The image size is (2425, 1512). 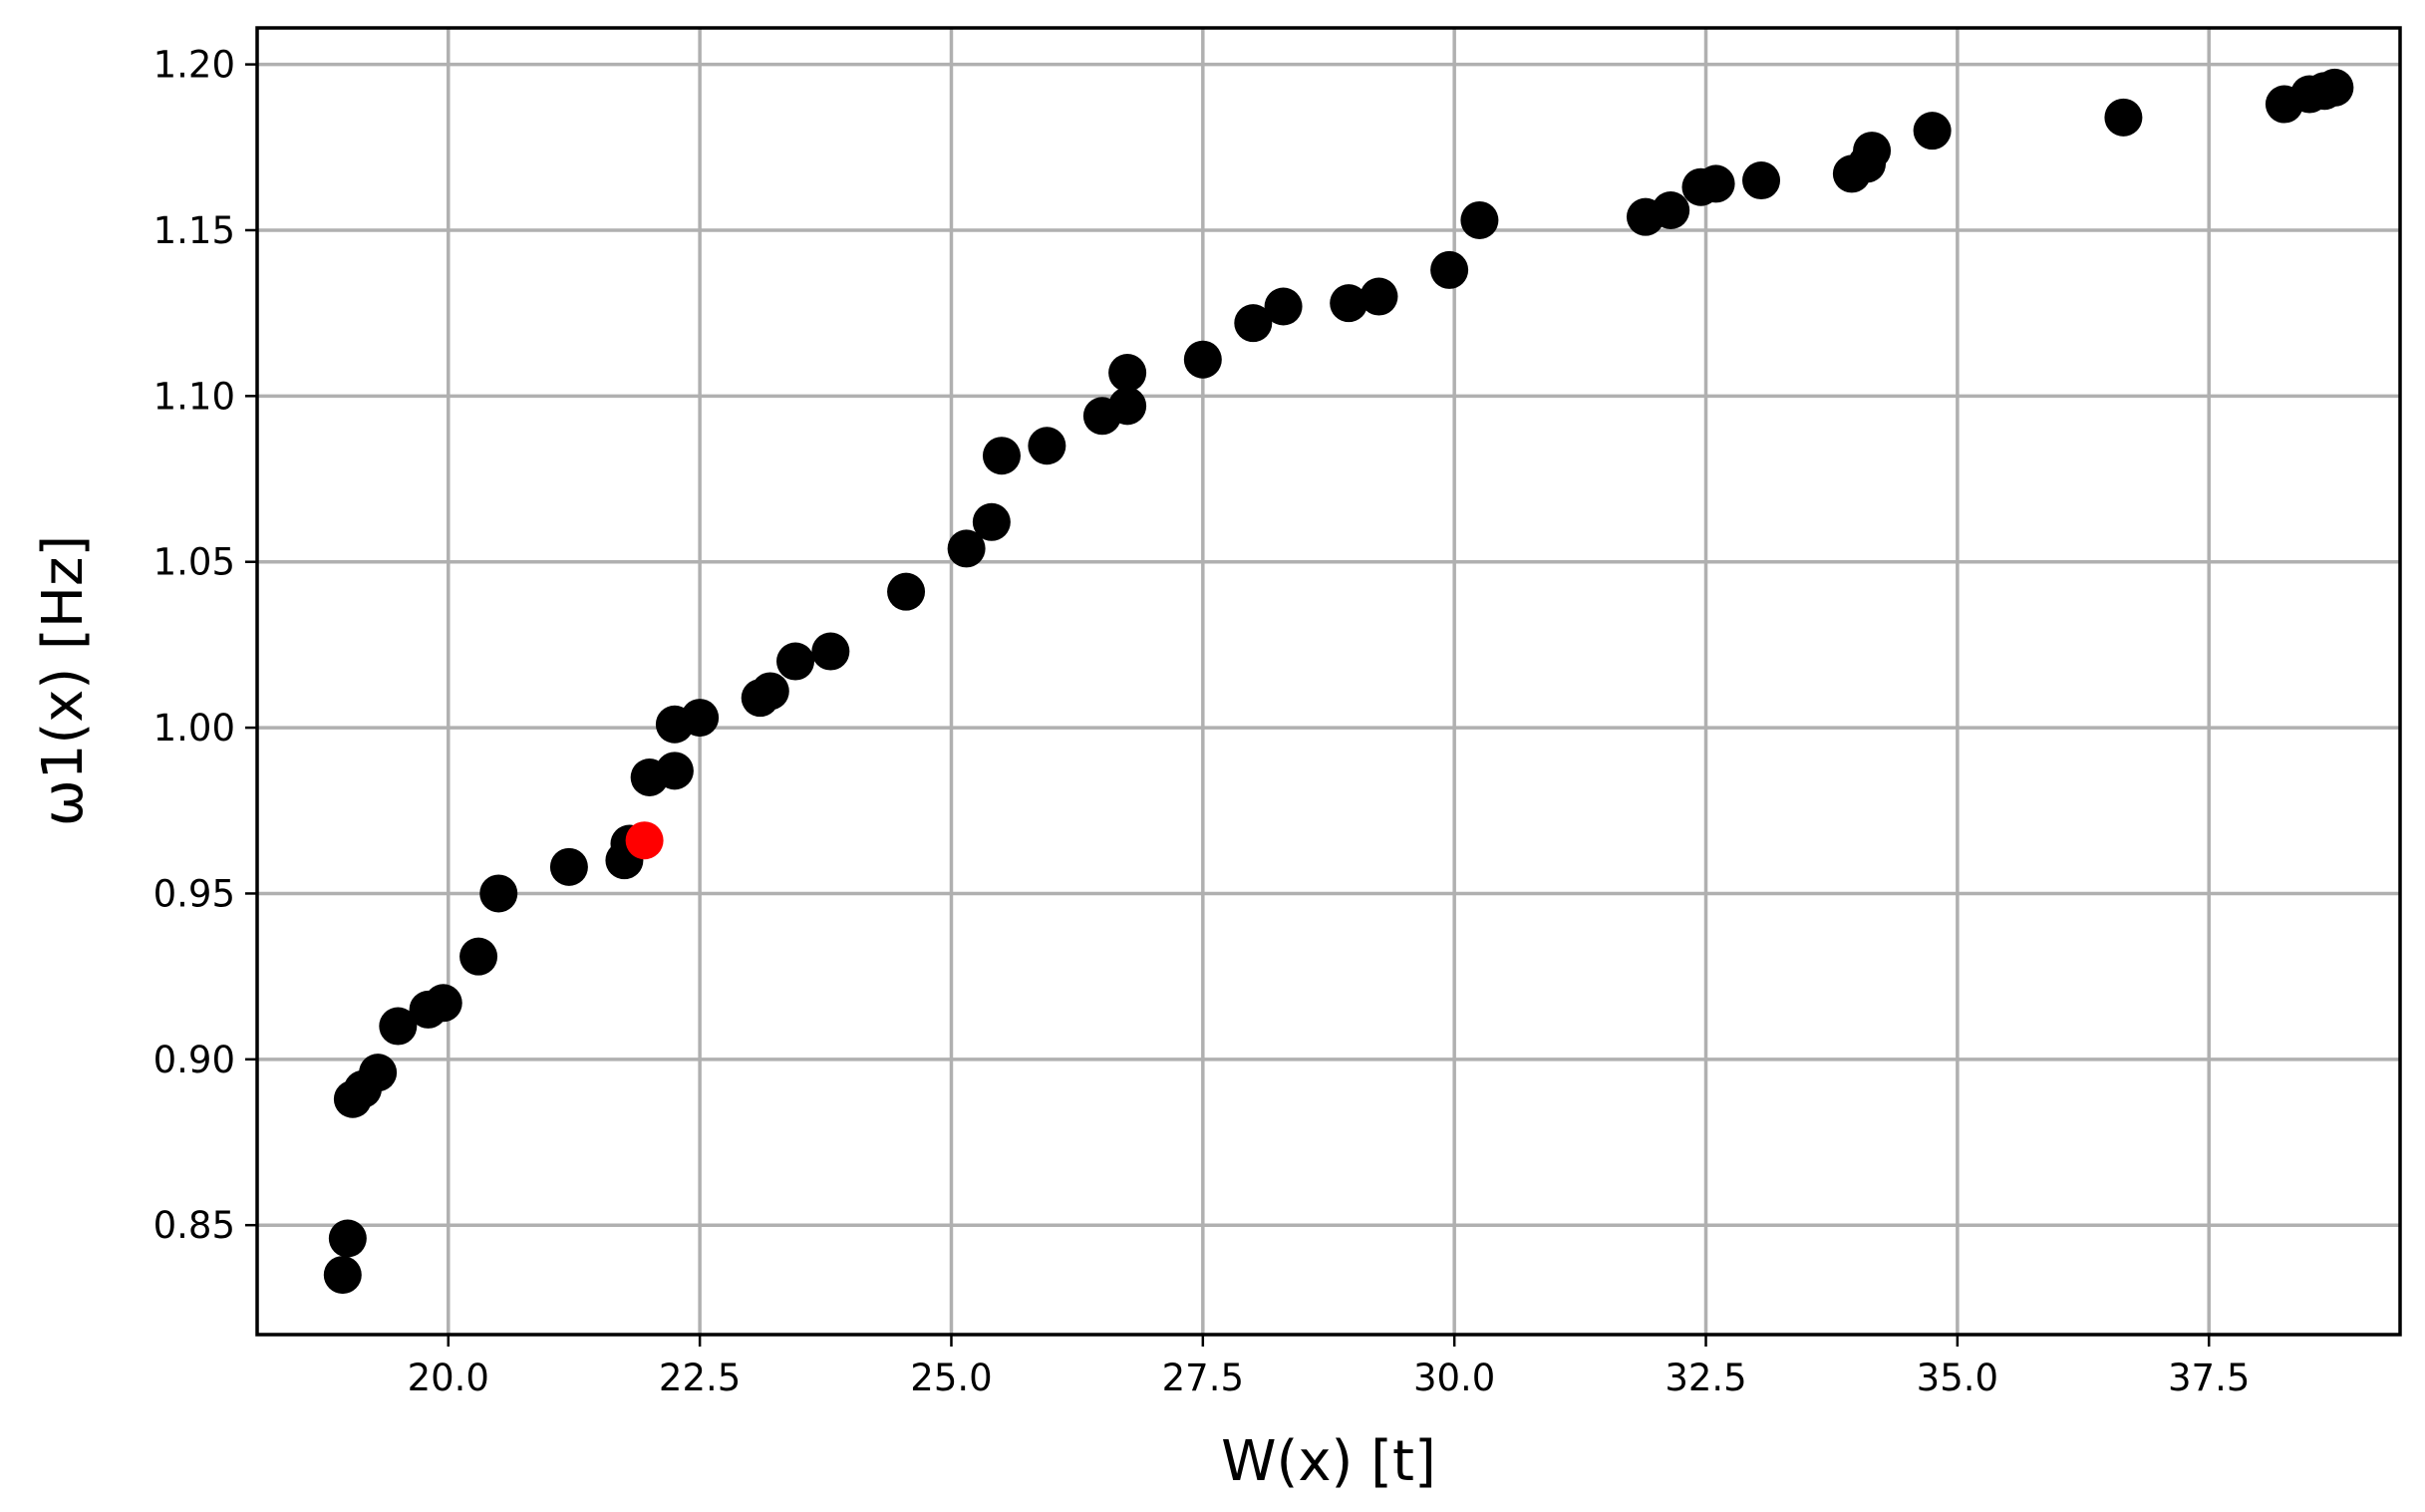 What do you see at coordinates (1957, 1378) in the screenshot?
I see `x-tick-label: 35.0` at bounding box center [1957, 1378].